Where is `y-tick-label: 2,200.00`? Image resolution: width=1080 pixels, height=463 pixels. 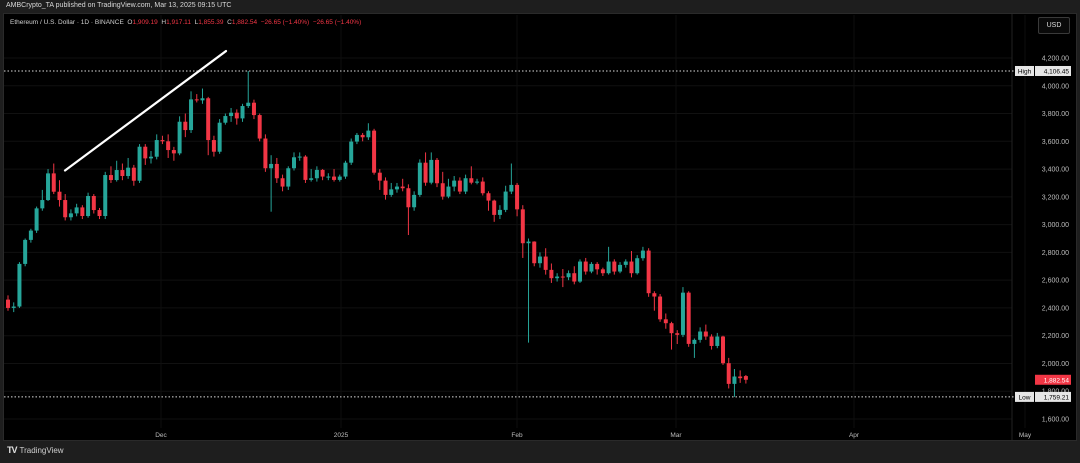
y-tick-label: 2,200.00 is located at coordinates (1055, 336).